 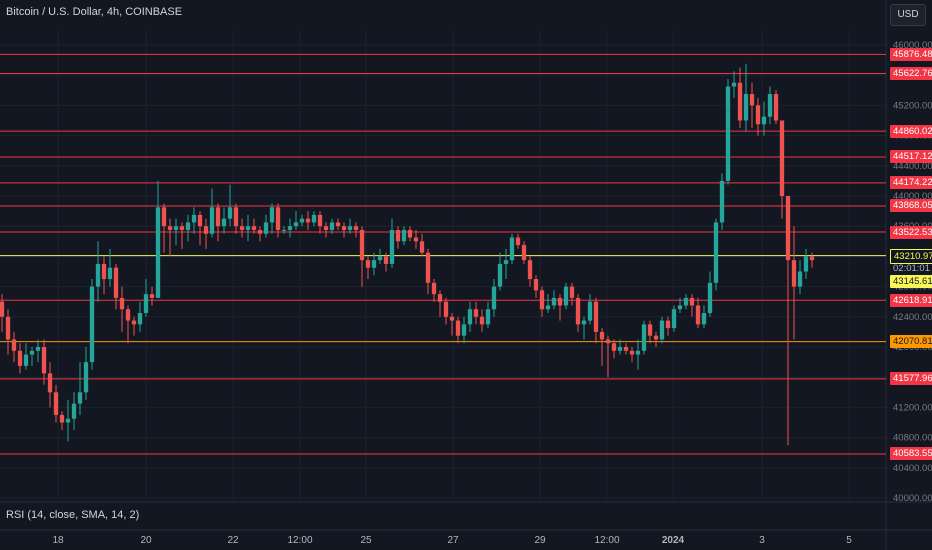 I want to click on time-axis: 18 20 22 12:00 25 27 29 12:00 2024 3 5, so click(x=452, y=540).